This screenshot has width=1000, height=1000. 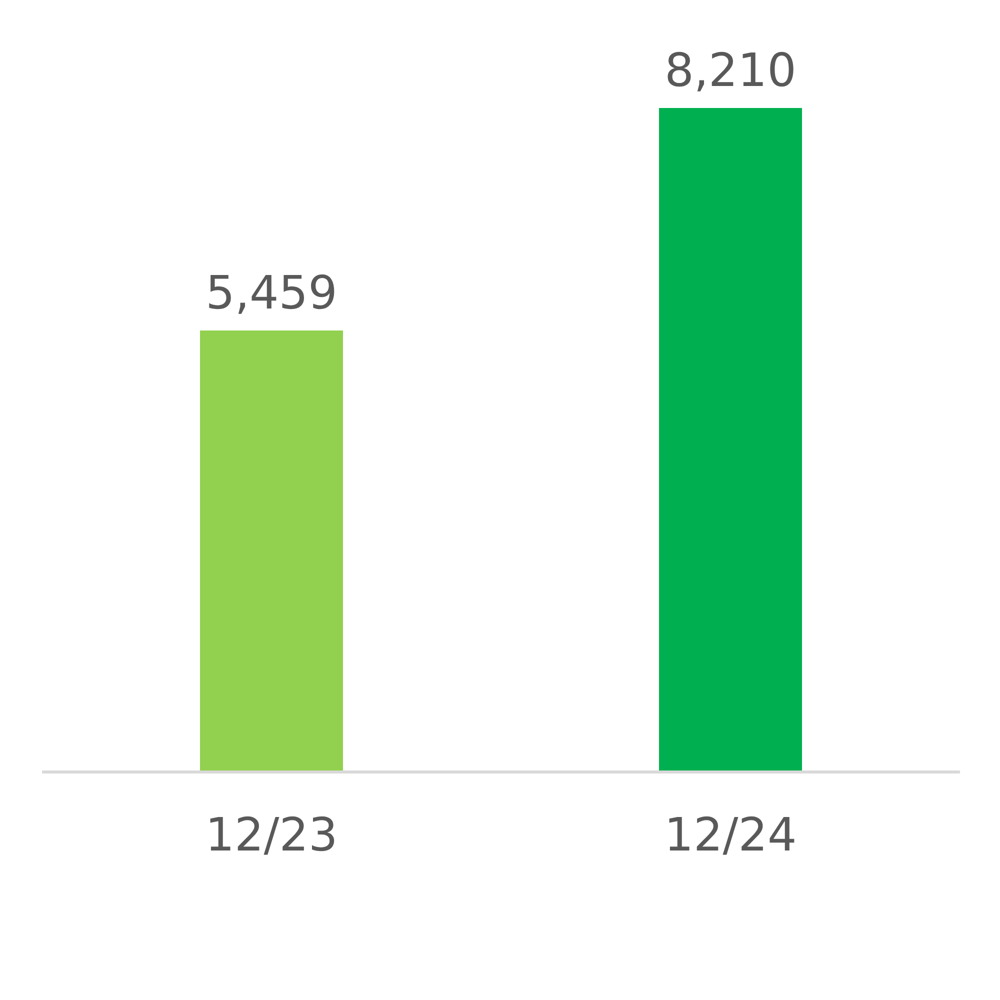 What do you see at coordinates (730, 70) in the screenshot?
I see `data-label: 8,210` at bounding box center [730, 70].